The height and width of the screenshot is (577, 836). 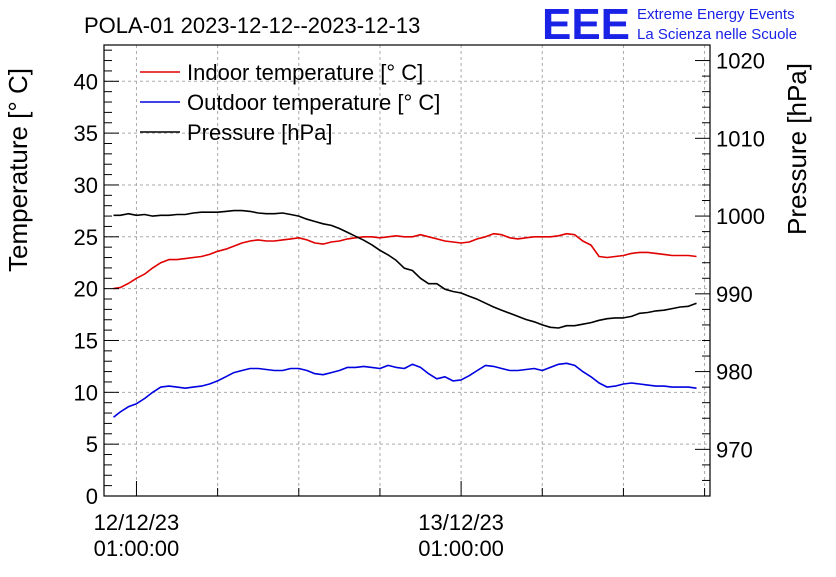 I want to click on legend-label-0: Indoor temperature [° C], so click(x=305, y=72).